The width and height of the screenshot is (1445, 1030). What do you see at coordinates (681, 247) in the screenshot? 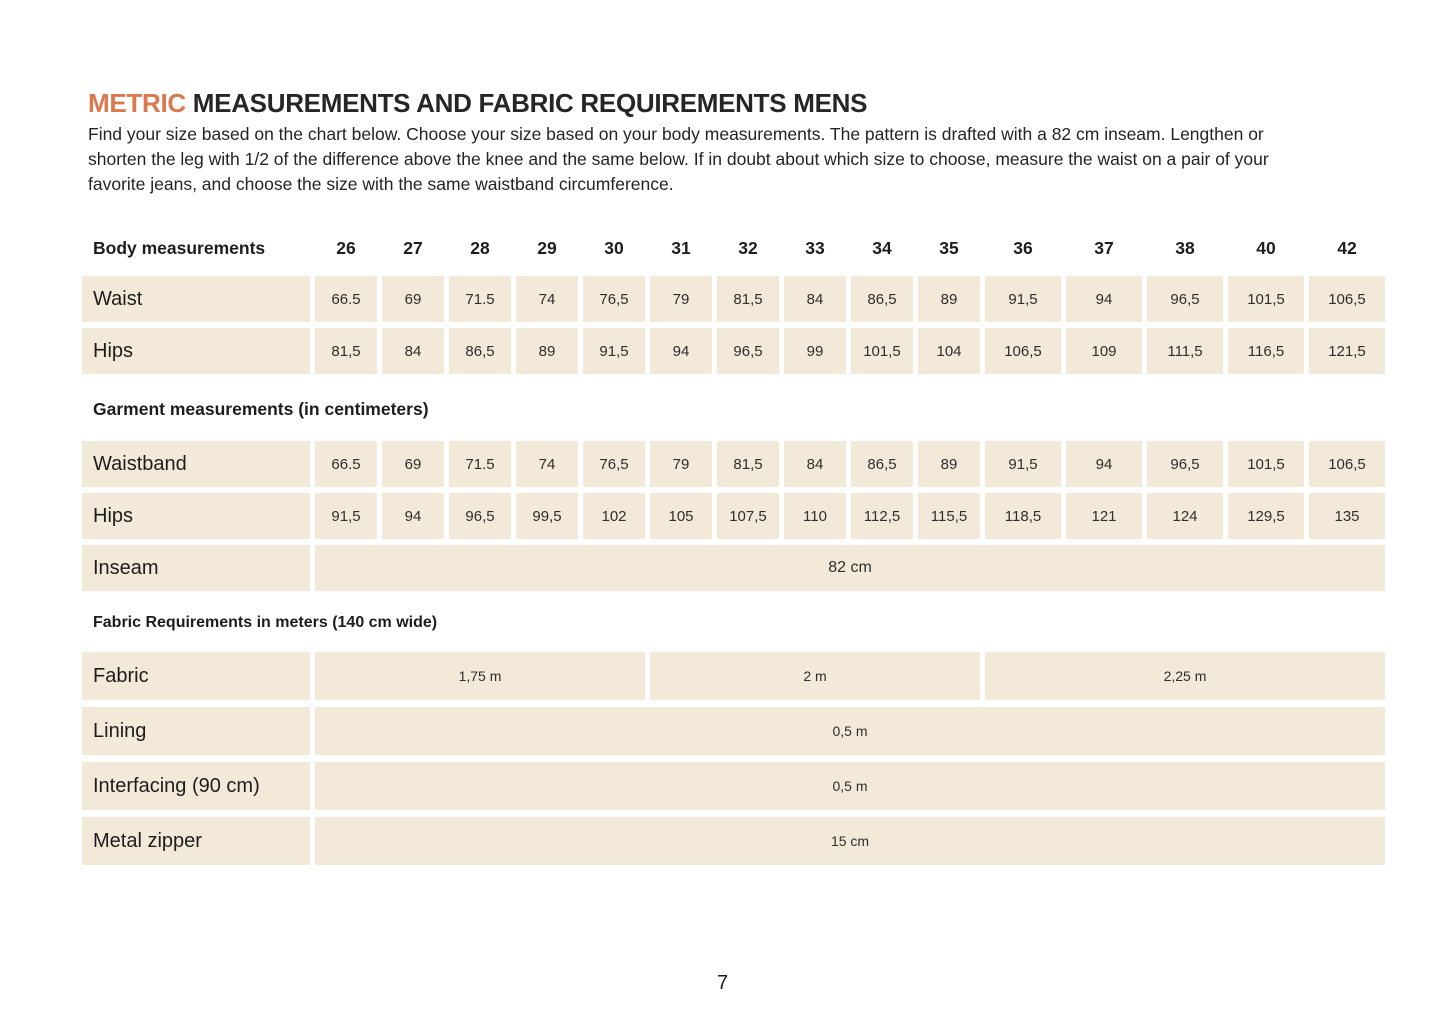
I see `size-col-31: 31` at bounding box center [681, 247].